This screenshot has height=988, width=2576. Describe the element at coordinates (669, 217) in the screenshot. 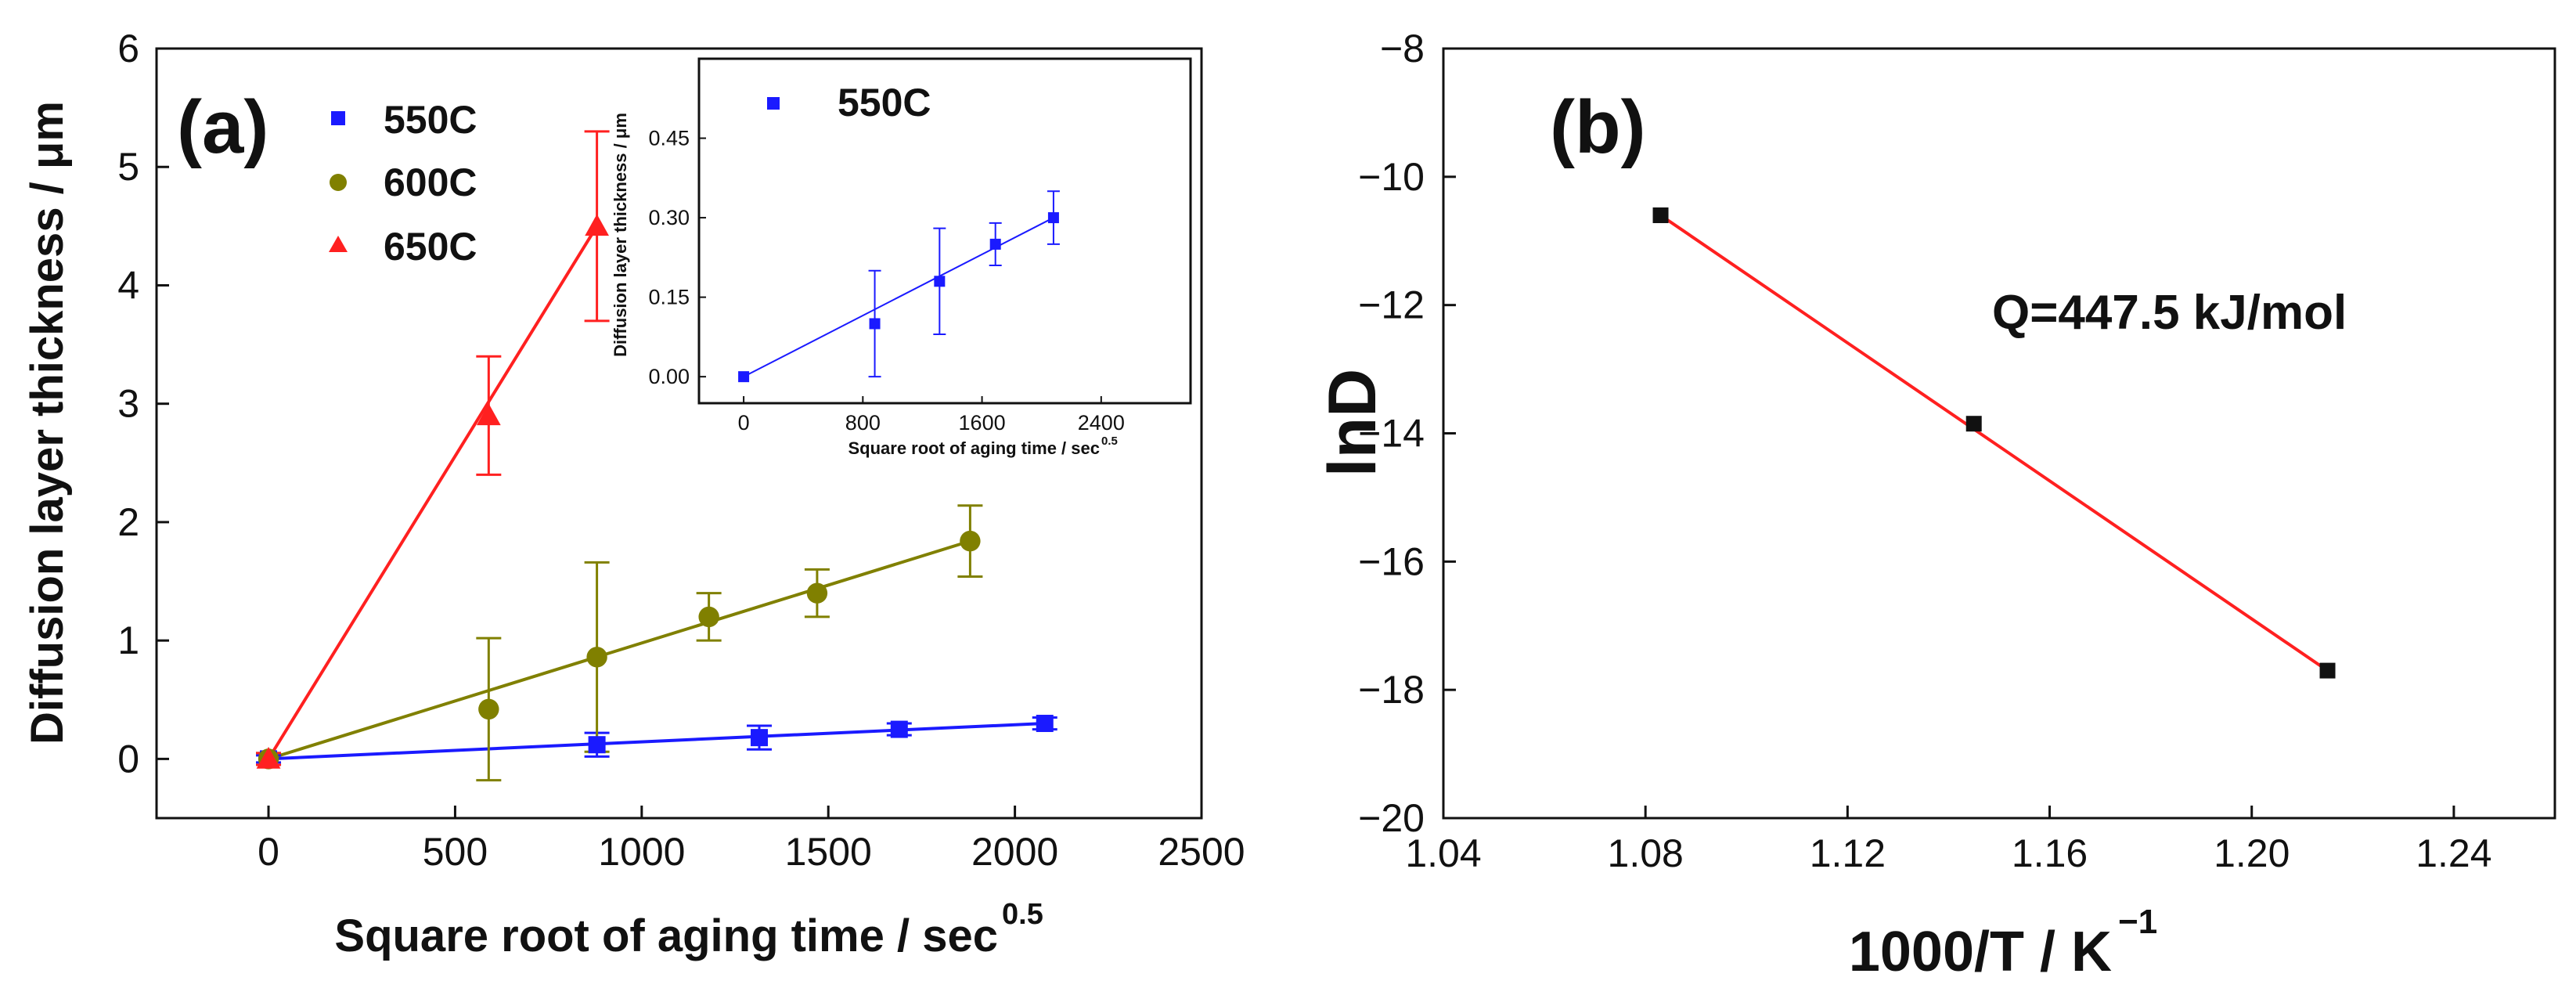

I see `inset-y-tick-label-2: 0.30` at that location.